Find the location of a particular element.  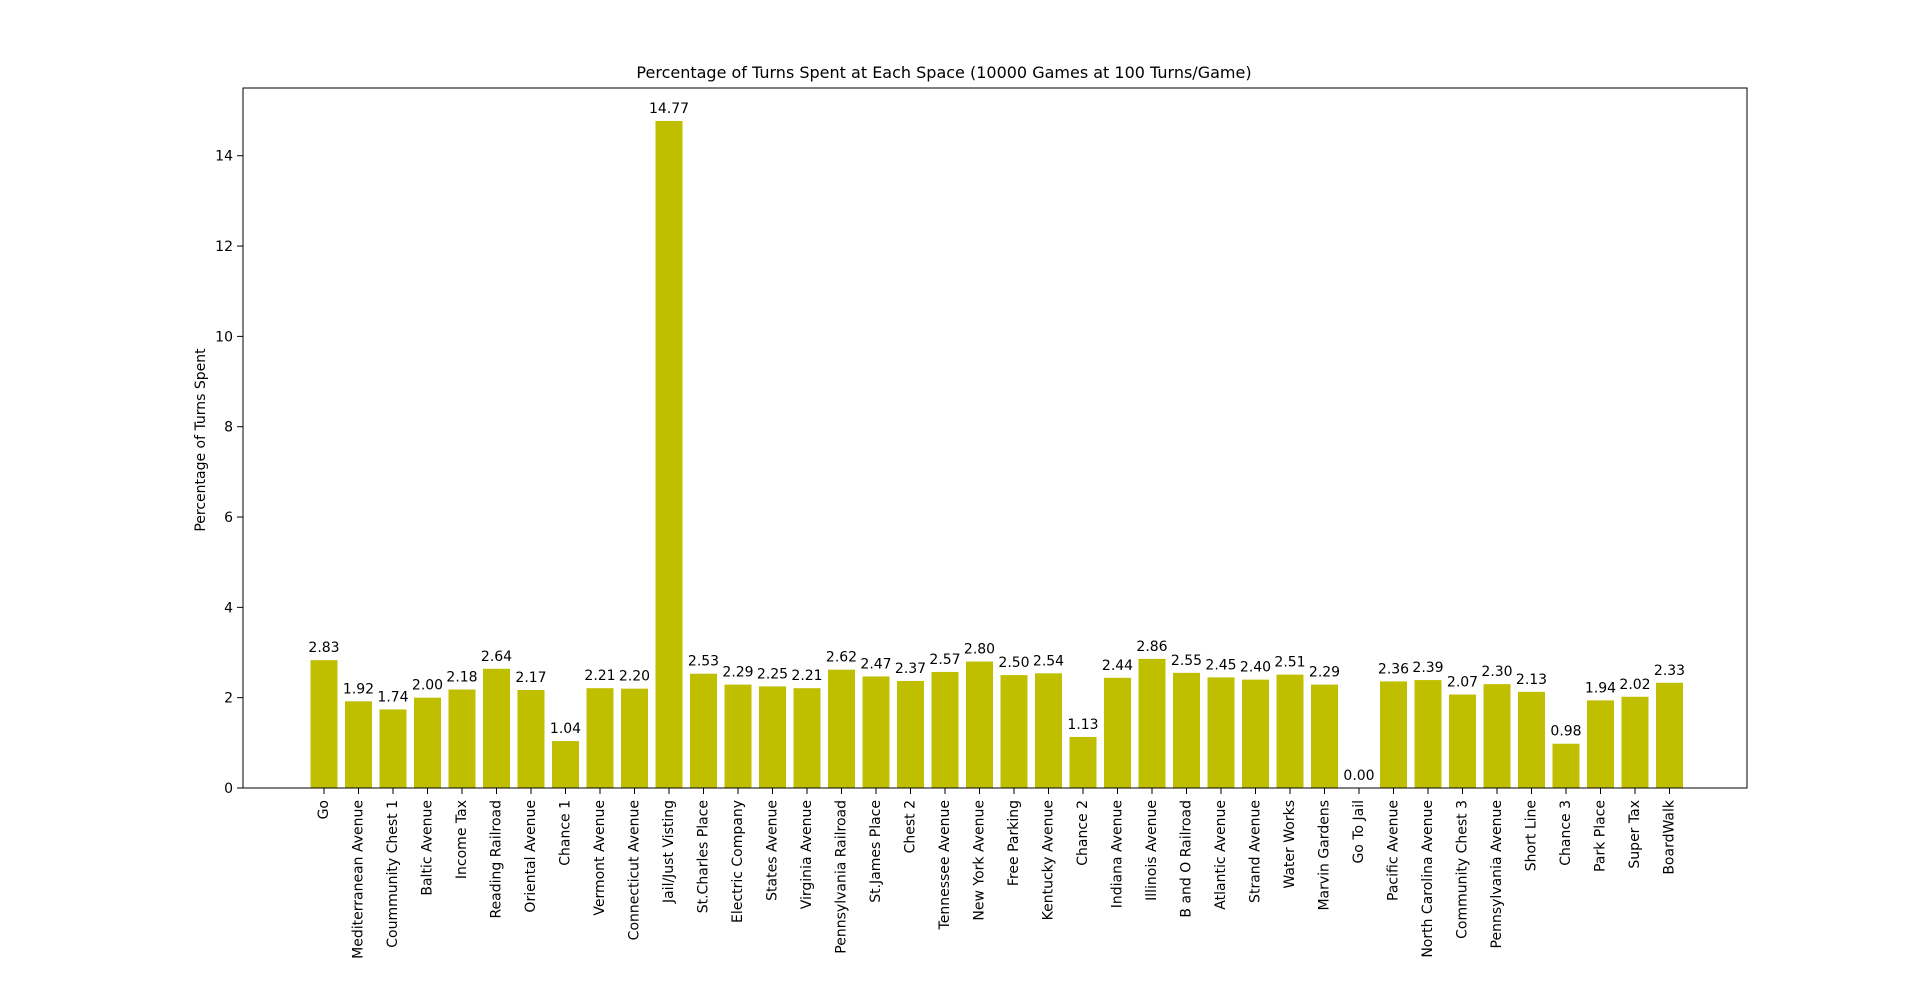

x-tick-label: Go To Jail is located at coordinates (1359, 832).